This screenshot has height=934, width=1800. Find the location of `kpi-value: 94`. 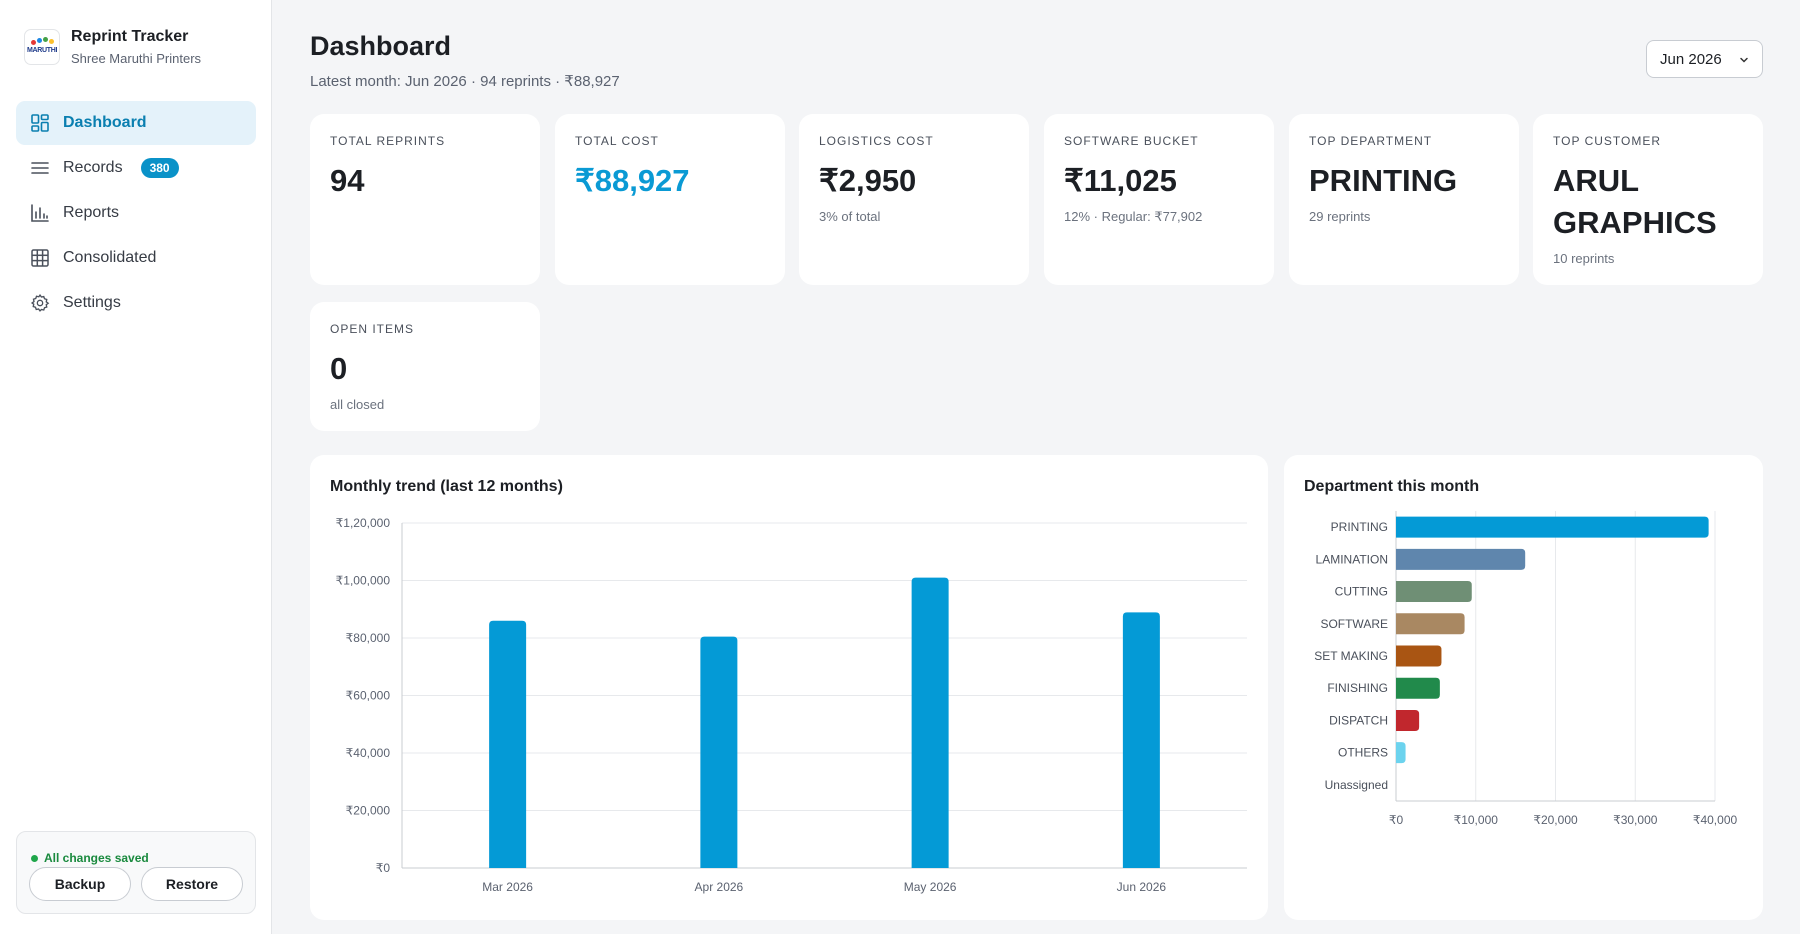

kpi-value: 94 is located at coordinates (347, 180).